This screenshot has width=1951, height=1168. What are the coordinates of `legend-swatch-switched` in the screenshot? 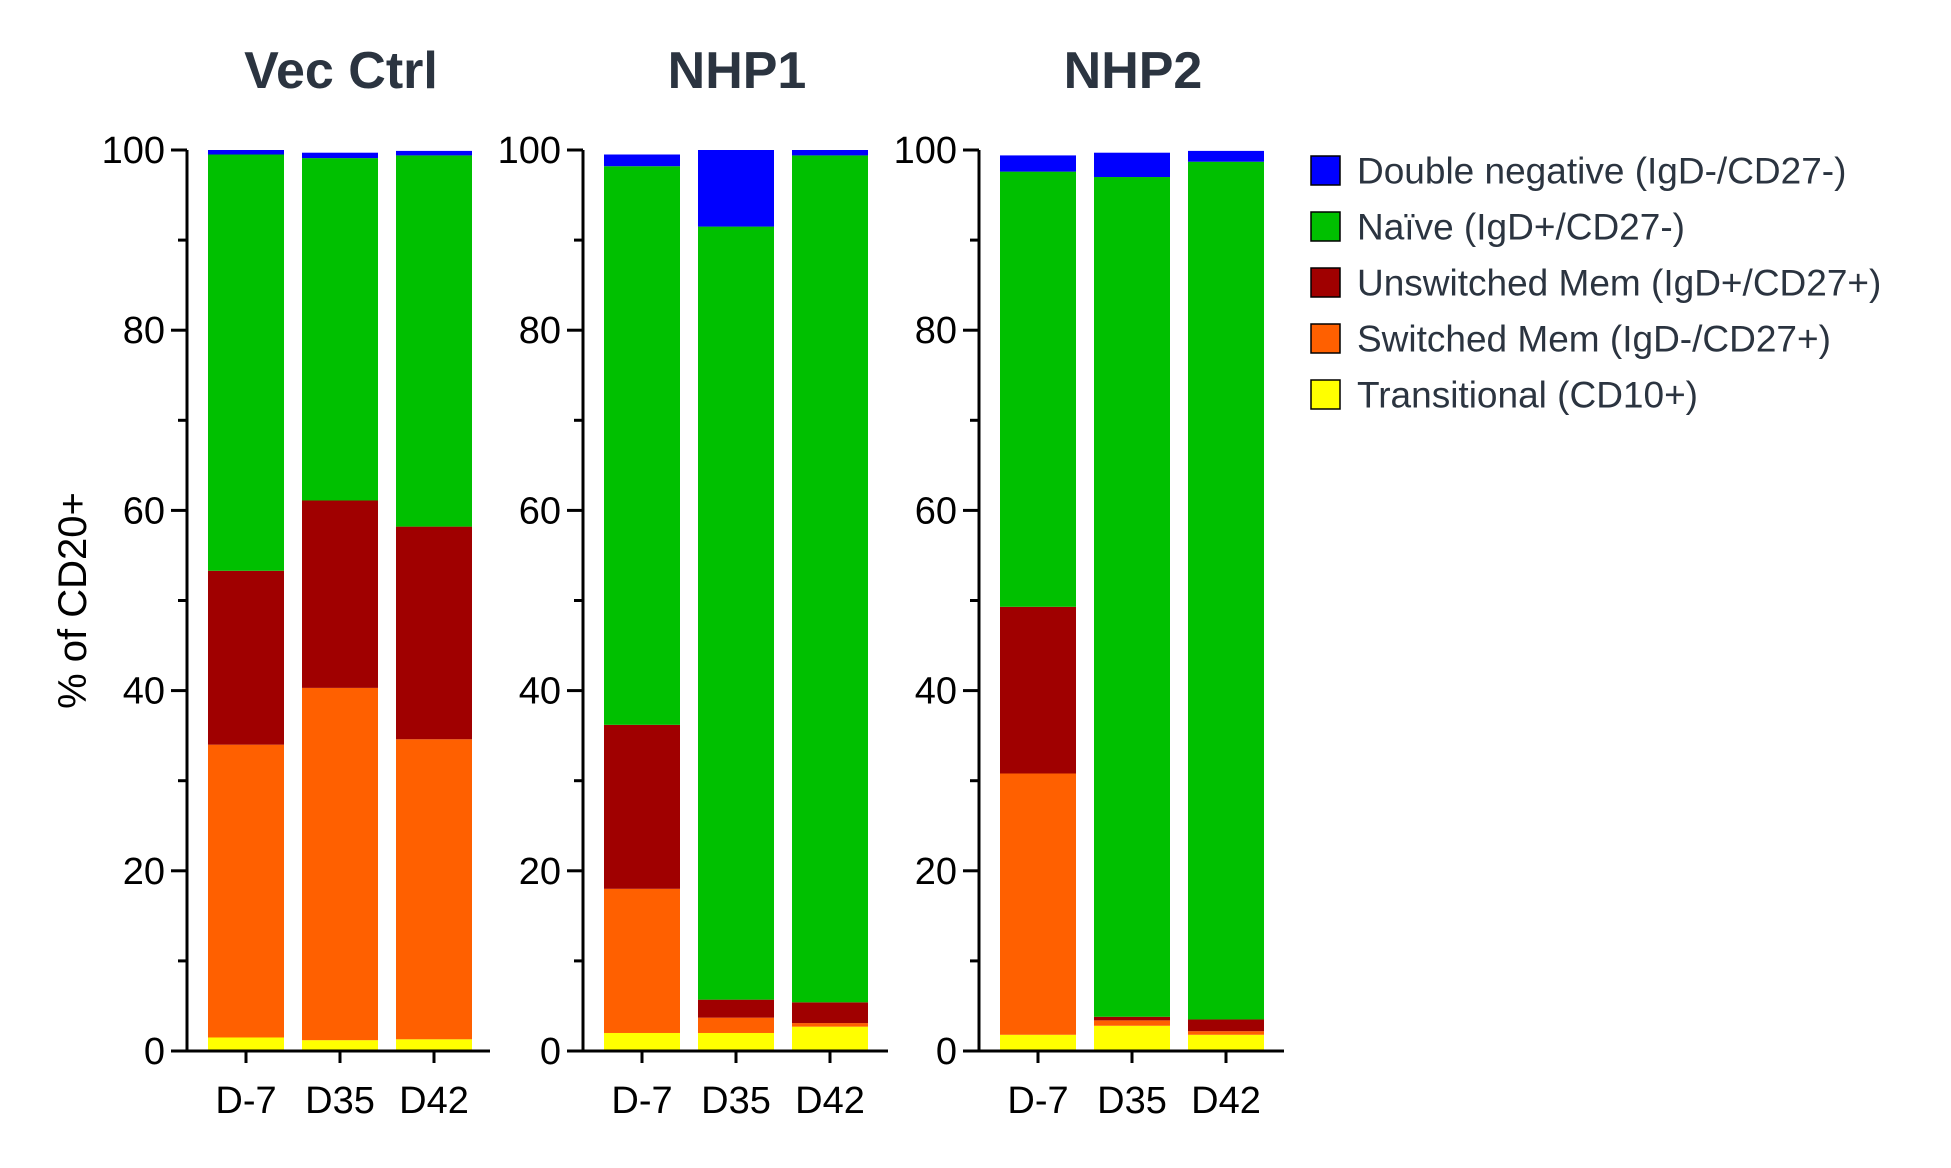 It's located at (1325, 338).